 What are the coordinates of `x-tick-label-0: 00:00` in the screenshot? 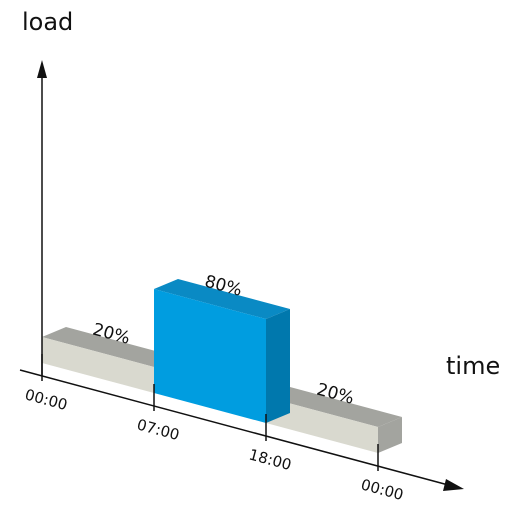 It's located at (46, 399).